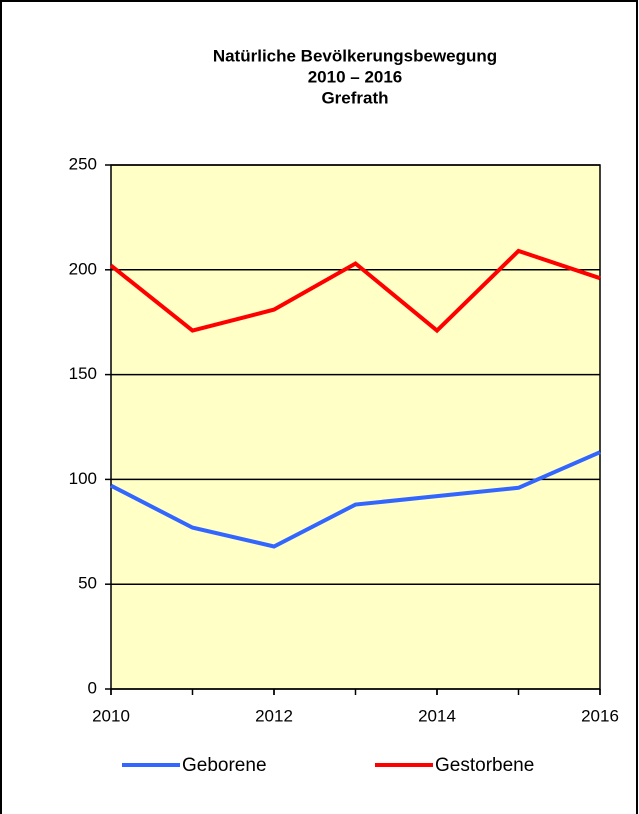 The height and width of the screenshot is (814, 639). What do you see at coordinates (87, 583) in the screenshot?
I see `y-tick-label: 50` at bounding box center [87, 583].